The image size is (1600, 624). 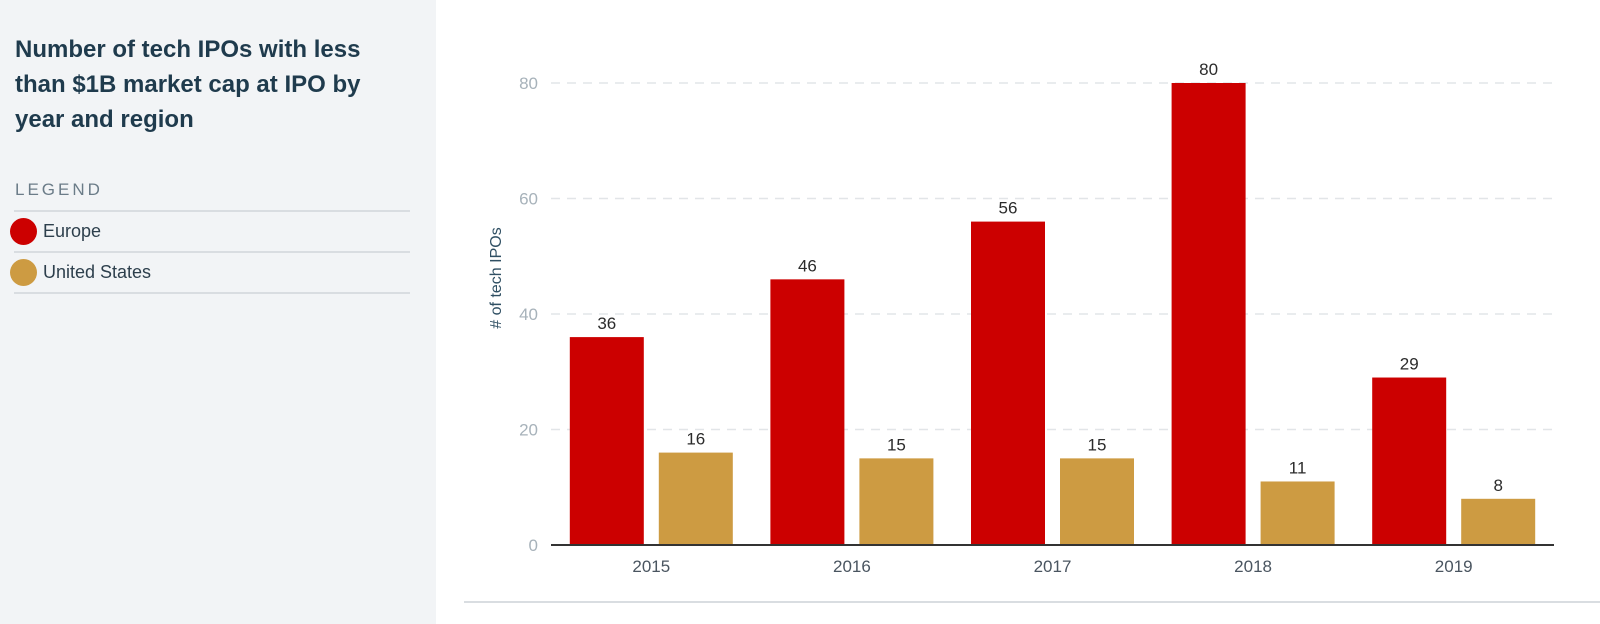 What do you see at coordinates (1208, 314) in the screenshot?
I see `bar-europe-2018` at bounding box center [1208, 314].